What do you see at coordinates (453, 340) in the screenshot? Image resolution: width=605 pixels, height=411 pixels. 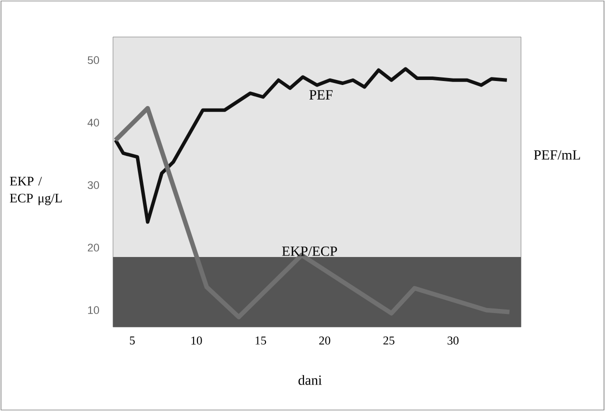 I see `x-tick-label: 30` at bounding box center [453, 340].